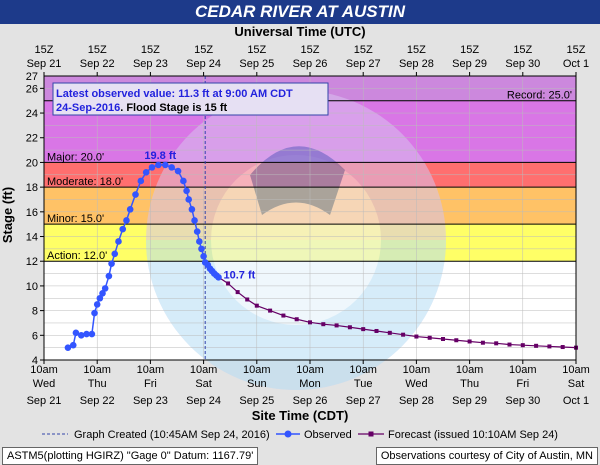 The image size is (600, 465). I want to click on y-tick-label: 20, so click(32, 163).